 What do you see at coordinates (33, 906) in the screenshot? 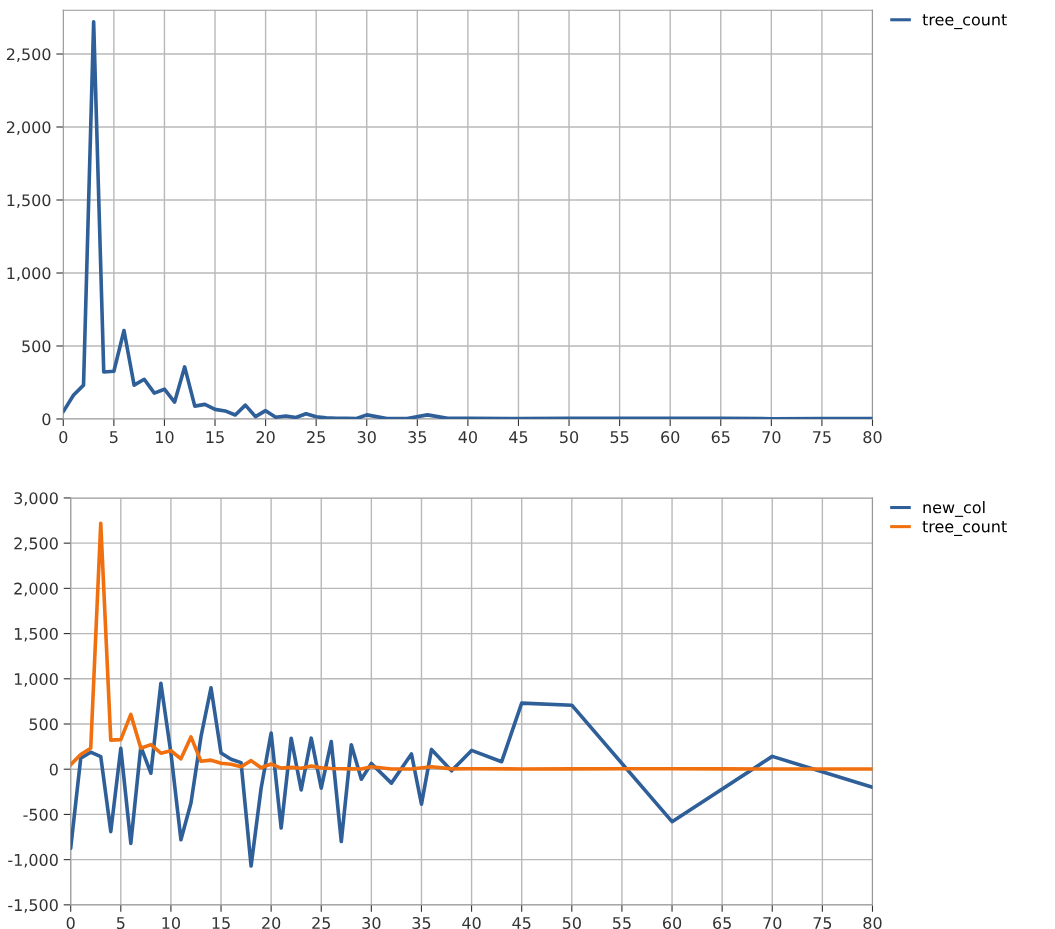
I see `y-tick-label: -1,500` at bounding box center [33, 906].